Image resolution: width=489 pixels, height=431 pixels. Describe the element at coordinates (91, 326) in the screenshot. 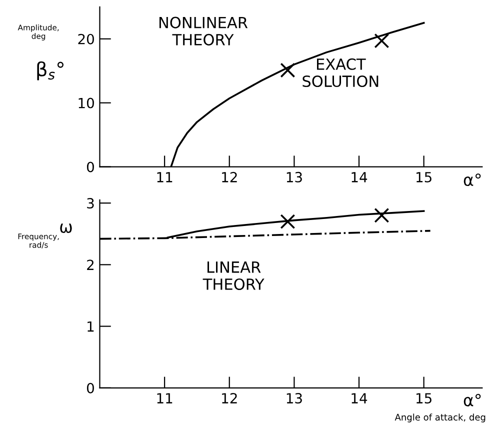

I see `y-tick-label: 1` at that location.